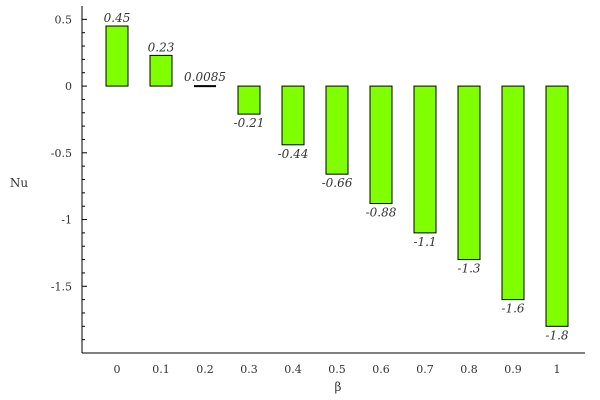 The height and width of the screenshot is (400, 600). Describe the element at coordinates (64, 19) in the screenshot. I see `y-tick-label: 0.5` at that location.